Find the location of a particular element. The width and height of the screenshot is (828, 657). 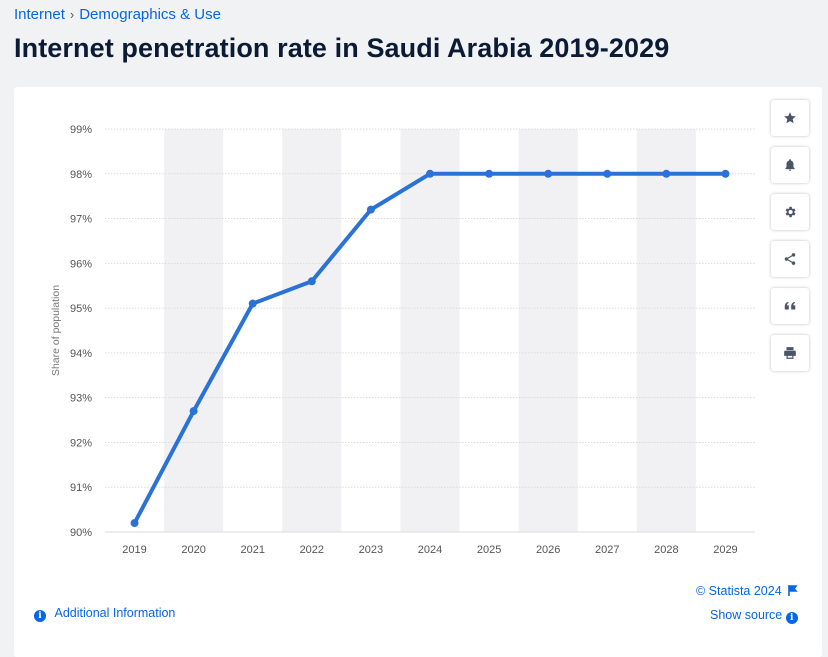

x-tick-label: 2021 is located at coordinates (252, 550).